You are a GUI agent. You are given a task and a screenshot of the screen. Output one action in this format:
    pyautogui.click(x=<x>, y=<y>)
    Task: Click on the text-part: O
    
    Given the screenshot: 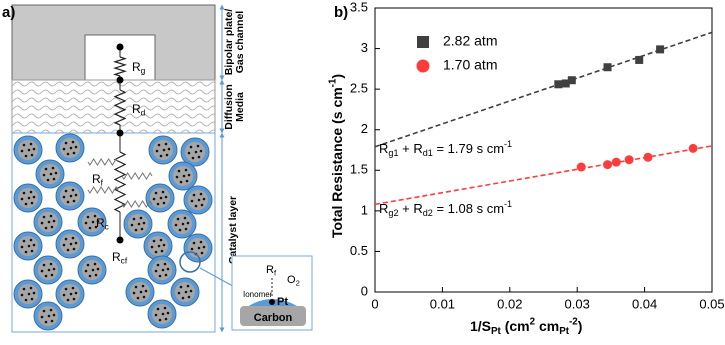 What is the action you would take?
    pyautogui.click(x=291, y=280)
    